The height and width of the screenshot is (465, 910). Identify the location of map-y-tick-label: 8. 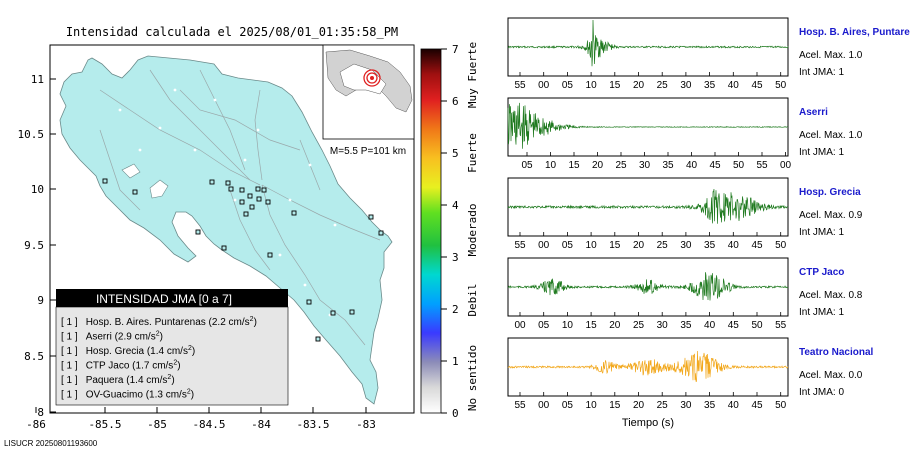
(40, 412).